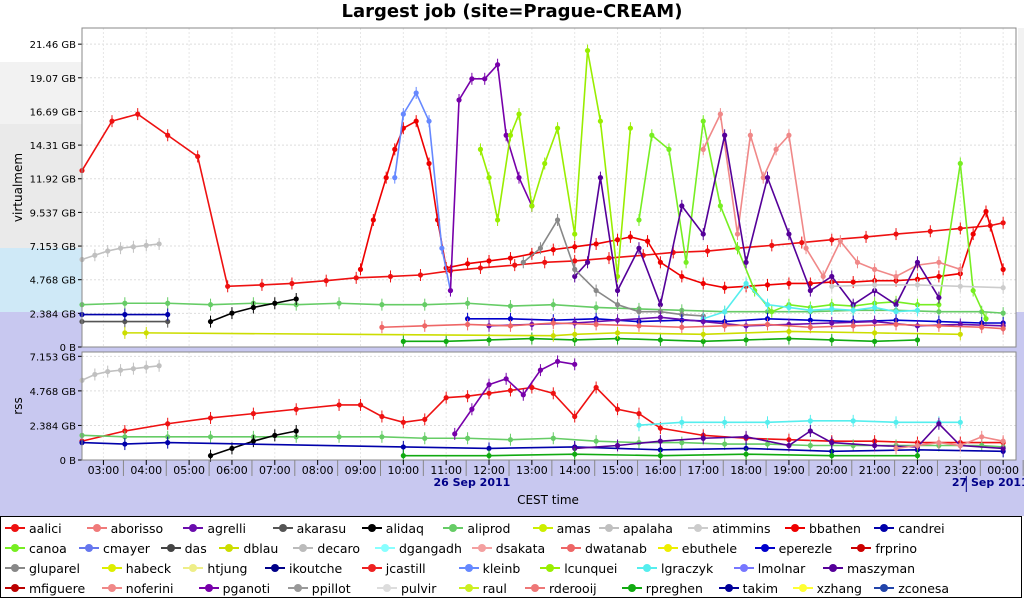 Image resolution: width=1024 pixels, height=600 pixels. I want to click on y-tick-label: 11.92 GB, so click(53, 180).